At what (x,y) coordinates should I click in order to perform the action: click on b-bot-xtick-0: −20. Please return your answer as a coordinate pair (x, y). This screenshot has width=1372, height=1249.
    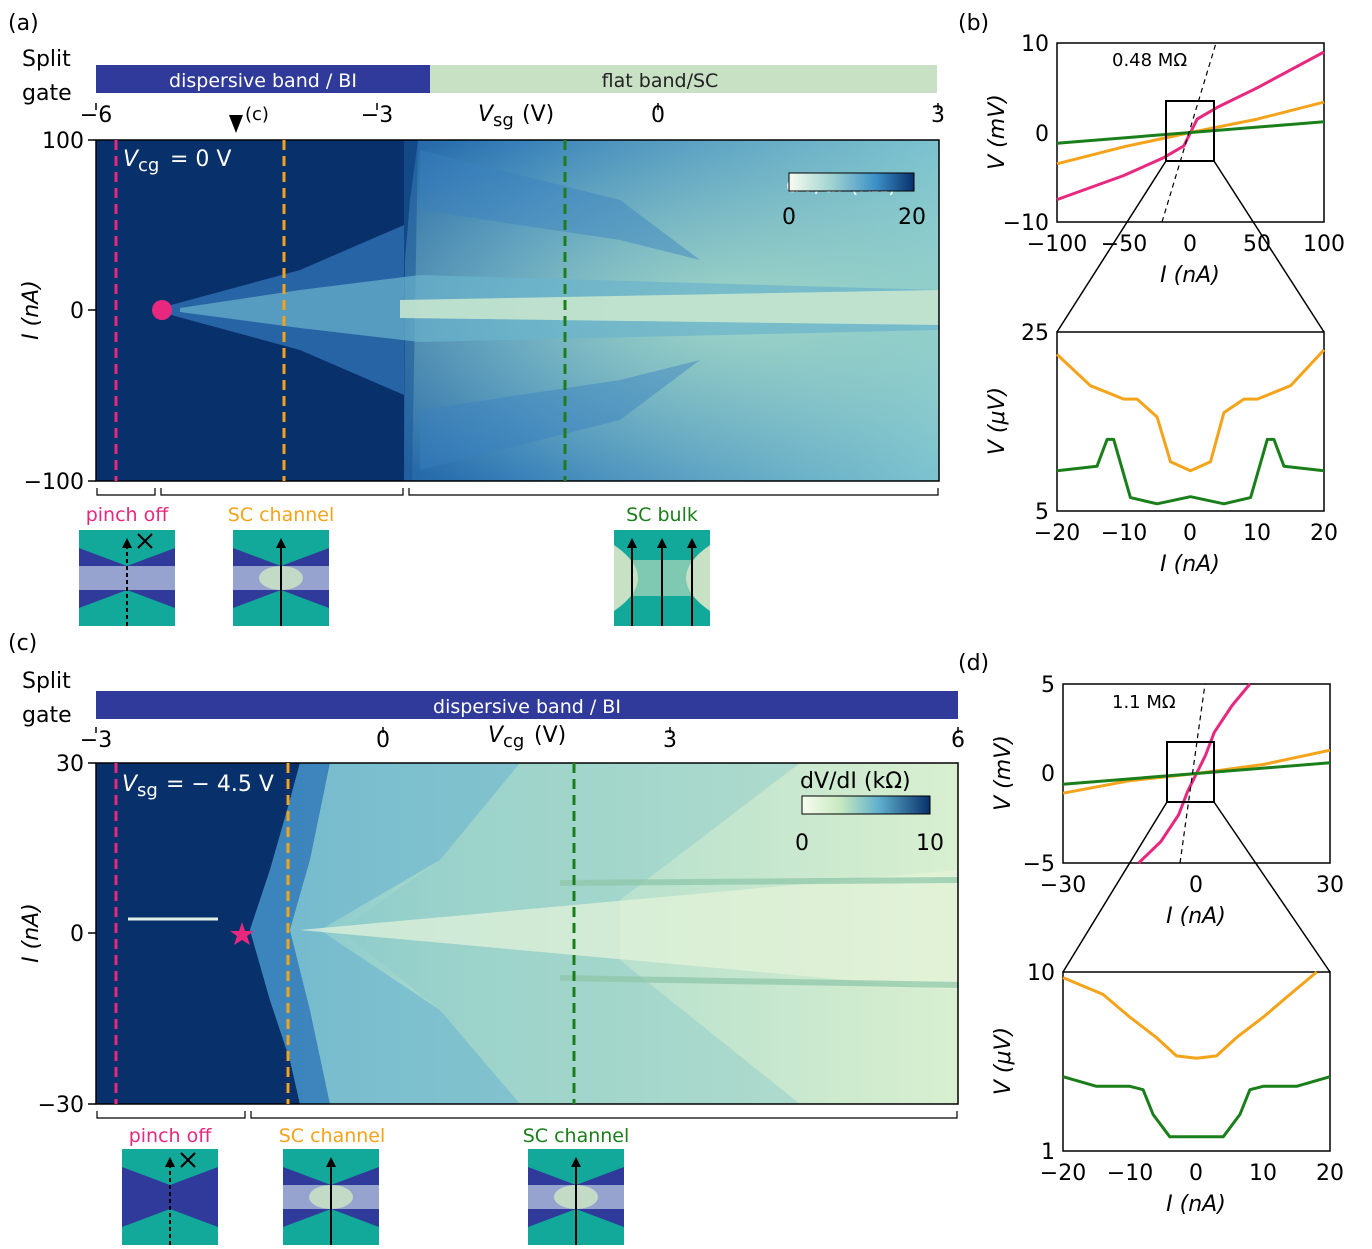
    Looking at the image, I should click on (1057, 533).